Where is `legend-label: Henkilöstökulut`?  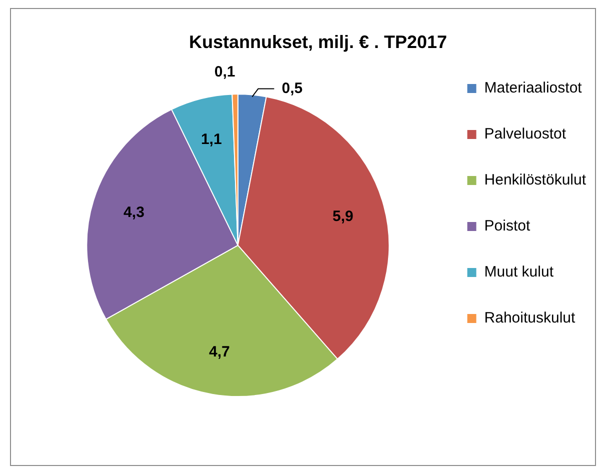
legend-label: Henkilöstökulut is located at coordinates (535, 180).